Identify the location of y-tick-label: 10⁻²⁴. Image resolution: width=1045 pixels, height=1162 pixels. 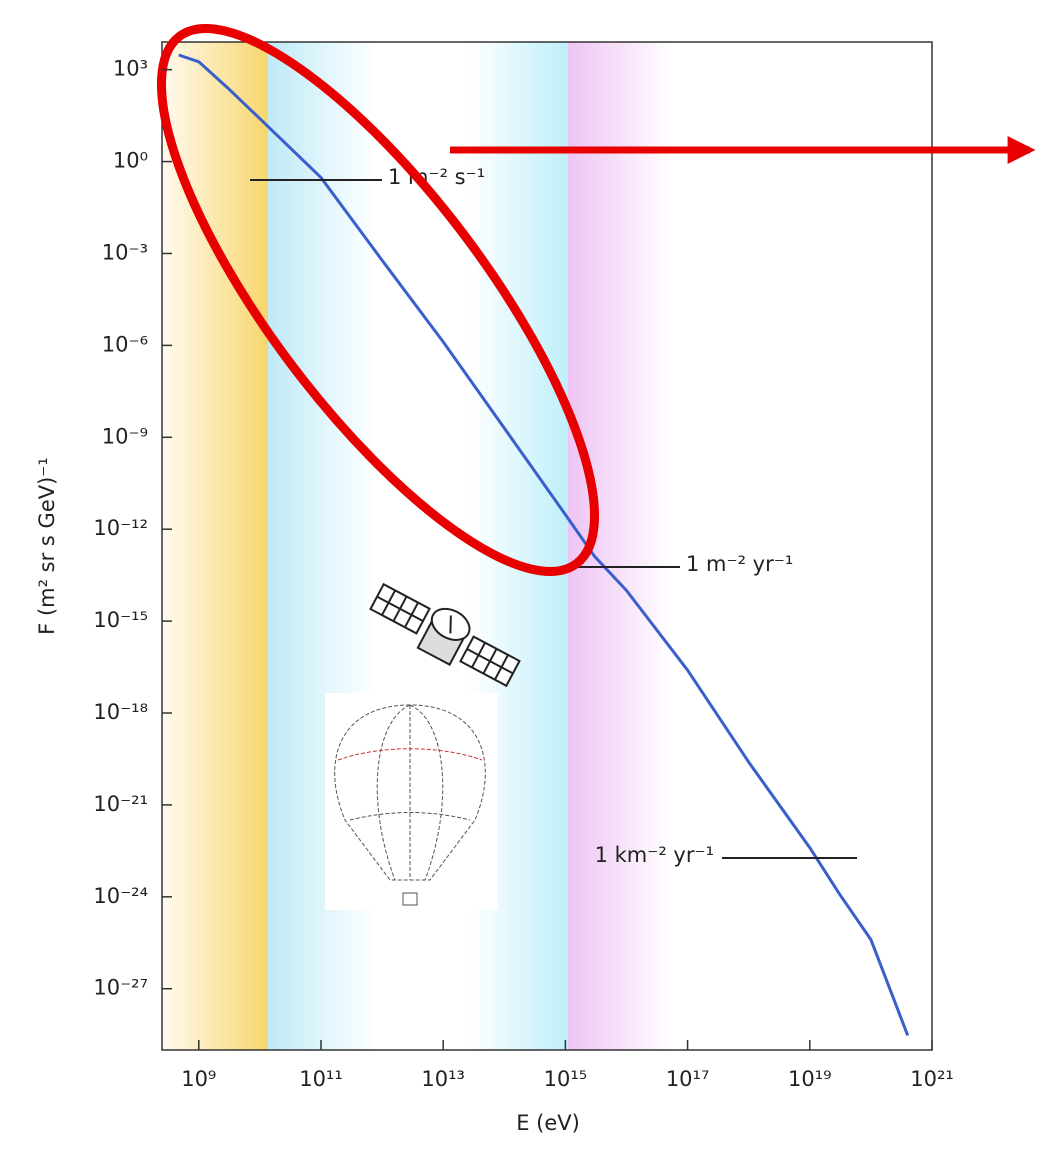
(120, 896).